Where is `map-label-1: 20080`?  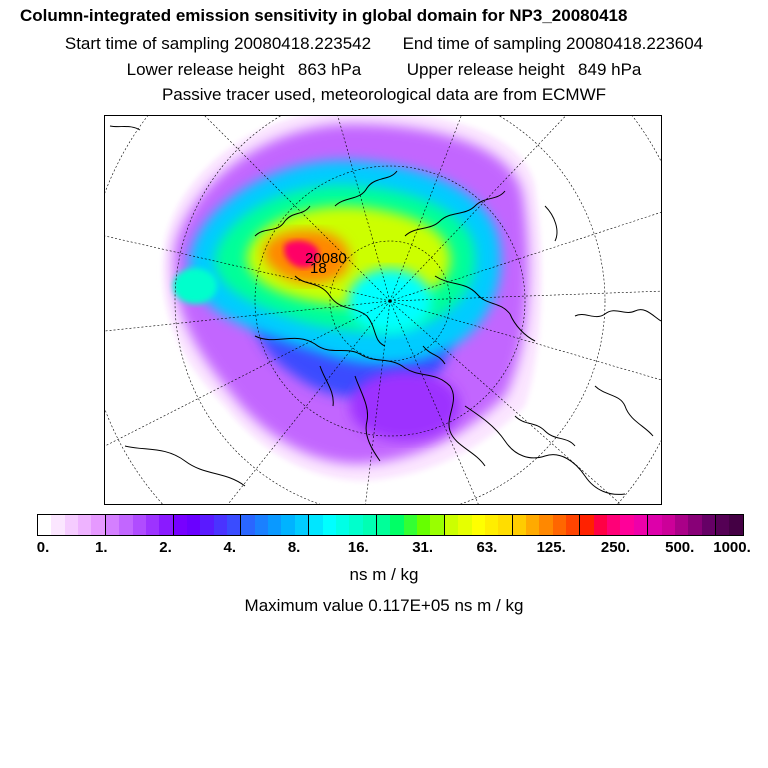
map-label-1: 20080 is located at coordinates (326, 258).